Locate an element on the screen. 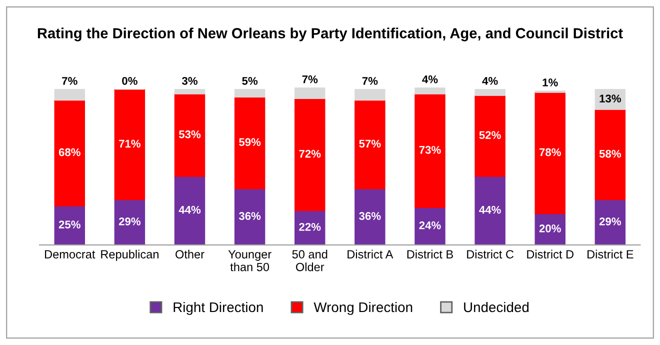 This screenshot has height=345, width=660. x-tick-label: District C is located at coordinates (490, 254).